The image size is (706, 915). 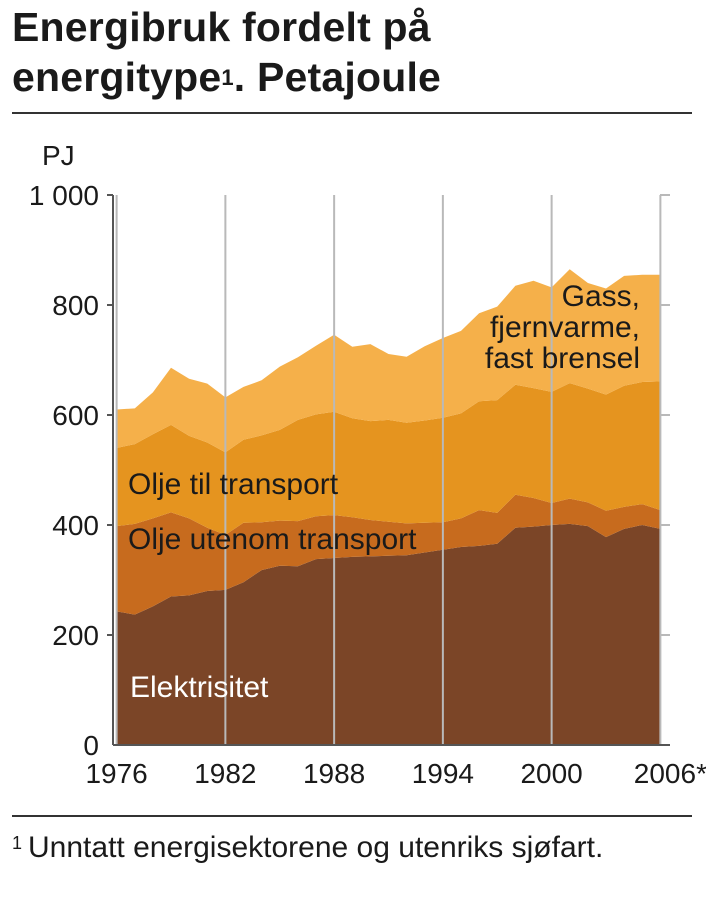 I want to click on title-line2-suffix: . Petajoule, so click(x=337, y=77).